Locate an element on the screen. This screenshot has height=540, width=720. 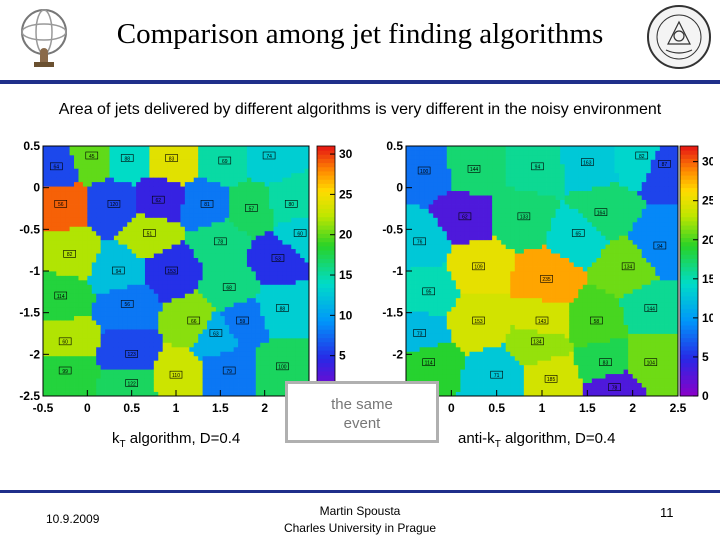
y-tick-label: -2 is located at coordinates (34, 354).